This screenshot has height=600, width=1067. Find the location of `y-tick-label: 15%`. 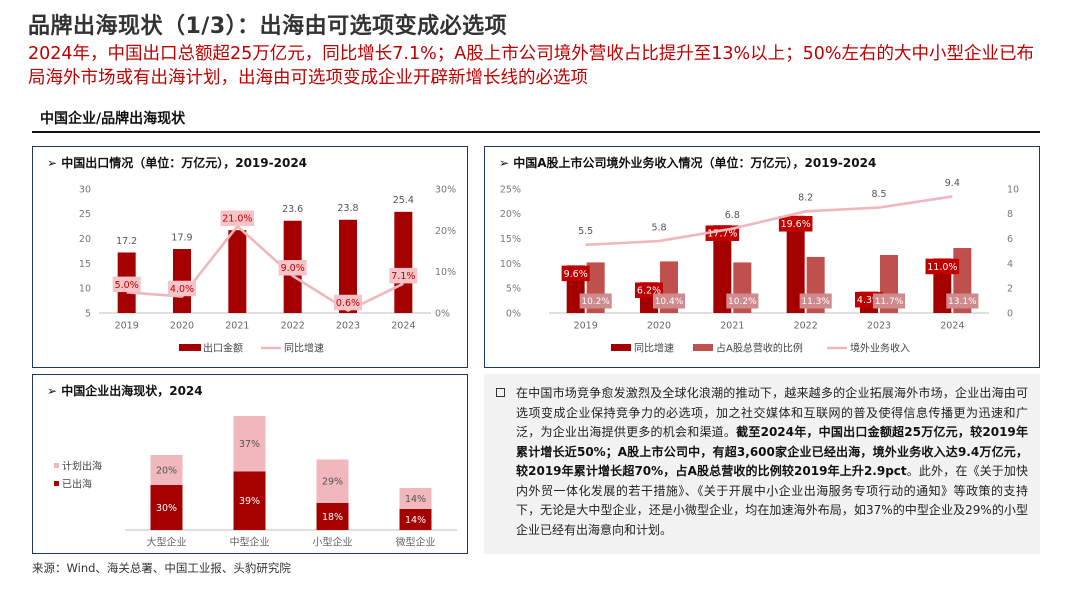

y-tick-label: 15% is located at coordinates (510, 239).